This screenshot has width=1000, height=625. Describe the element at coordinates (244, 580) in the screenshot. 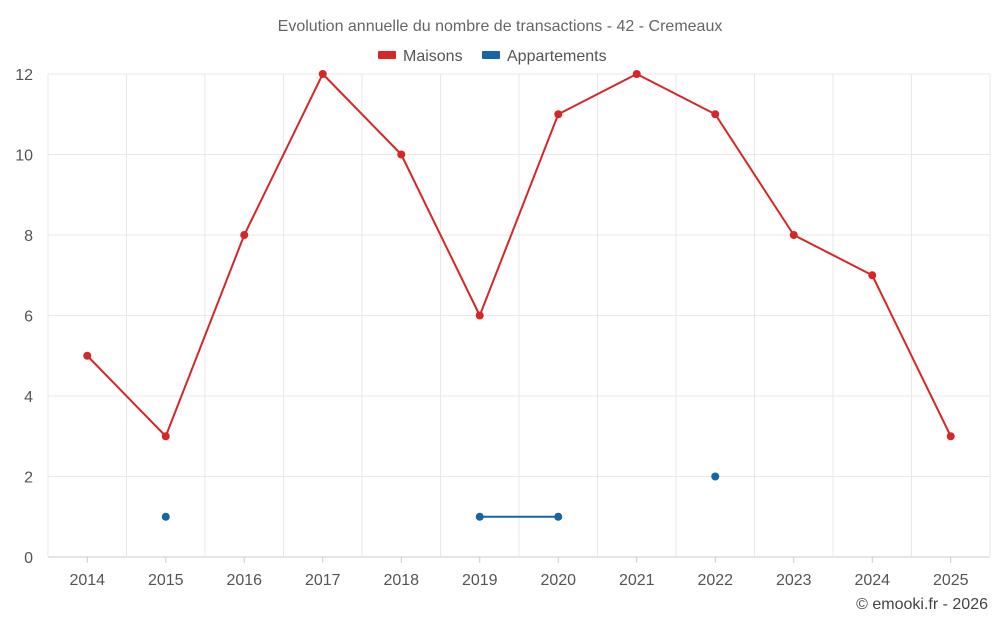

I see `x-tick-label: 2016` at that location.